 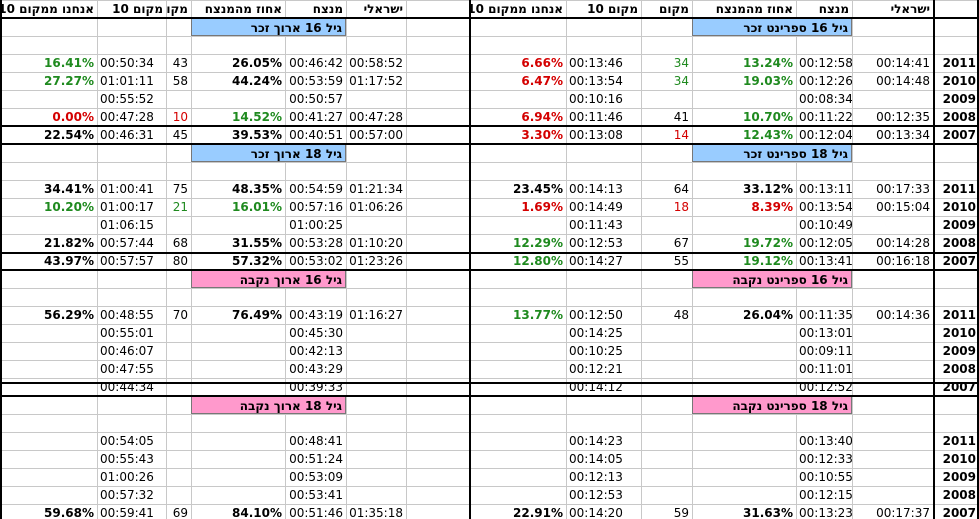 I want to click on cell-israeli-time: 01:10:20, so click(x=376, y=243).